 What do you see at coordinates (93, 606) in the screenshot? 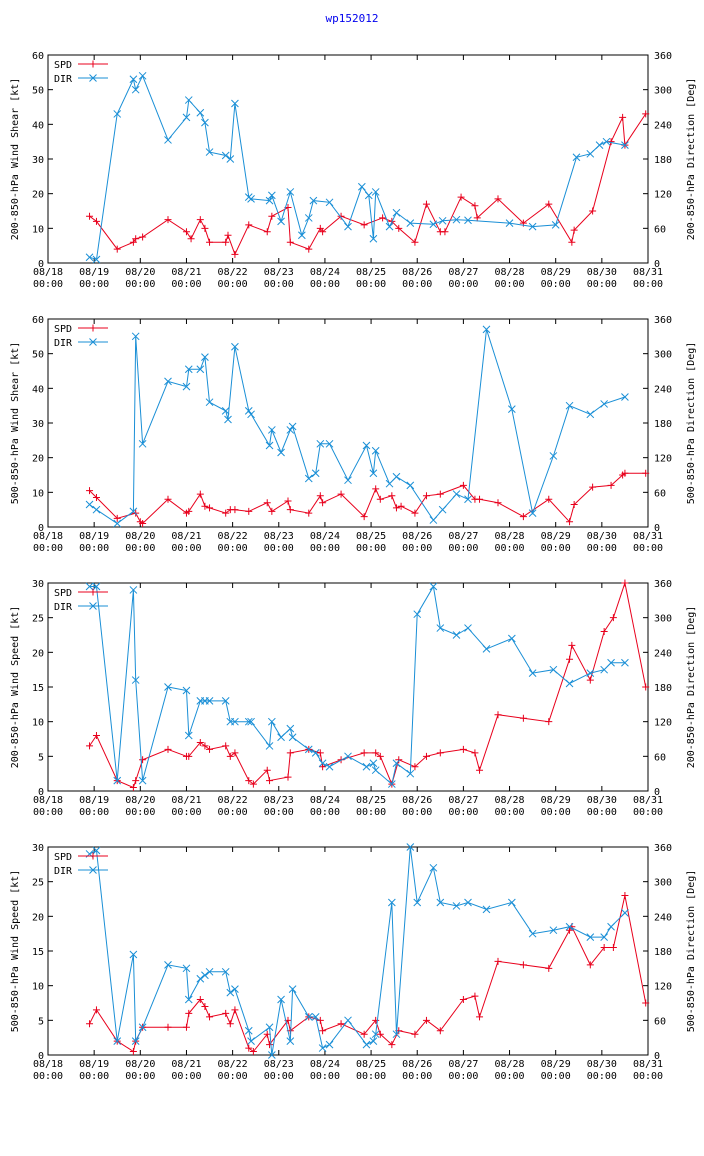
I see `legend-marker-dir` at bounding box center [93, 606].